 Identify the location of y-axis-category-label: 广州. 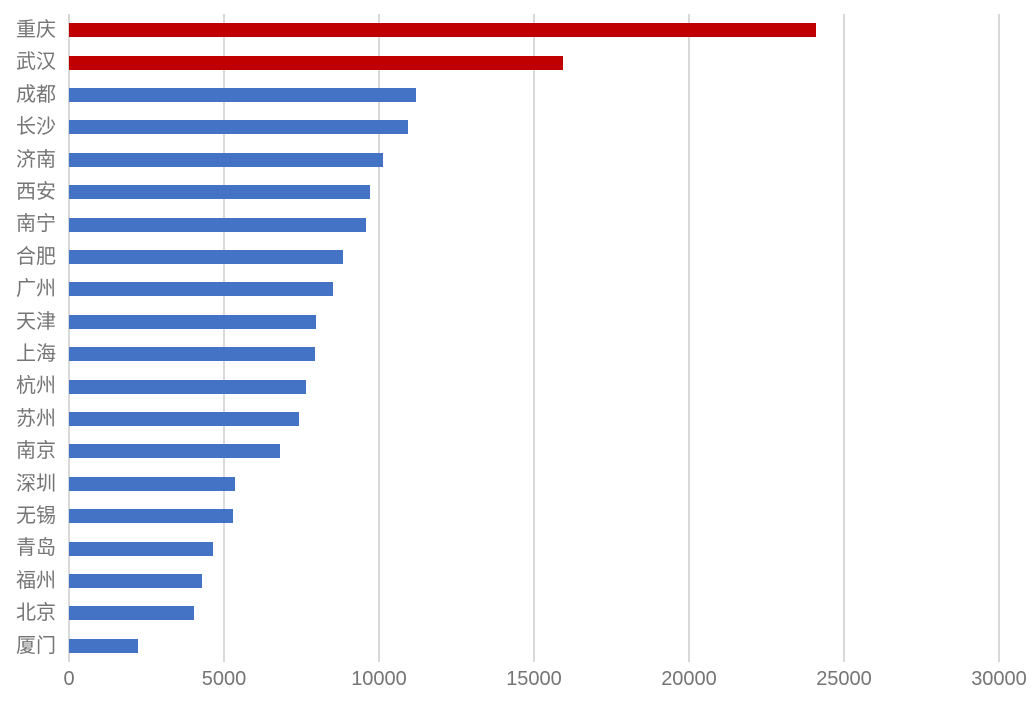
(36, 289).